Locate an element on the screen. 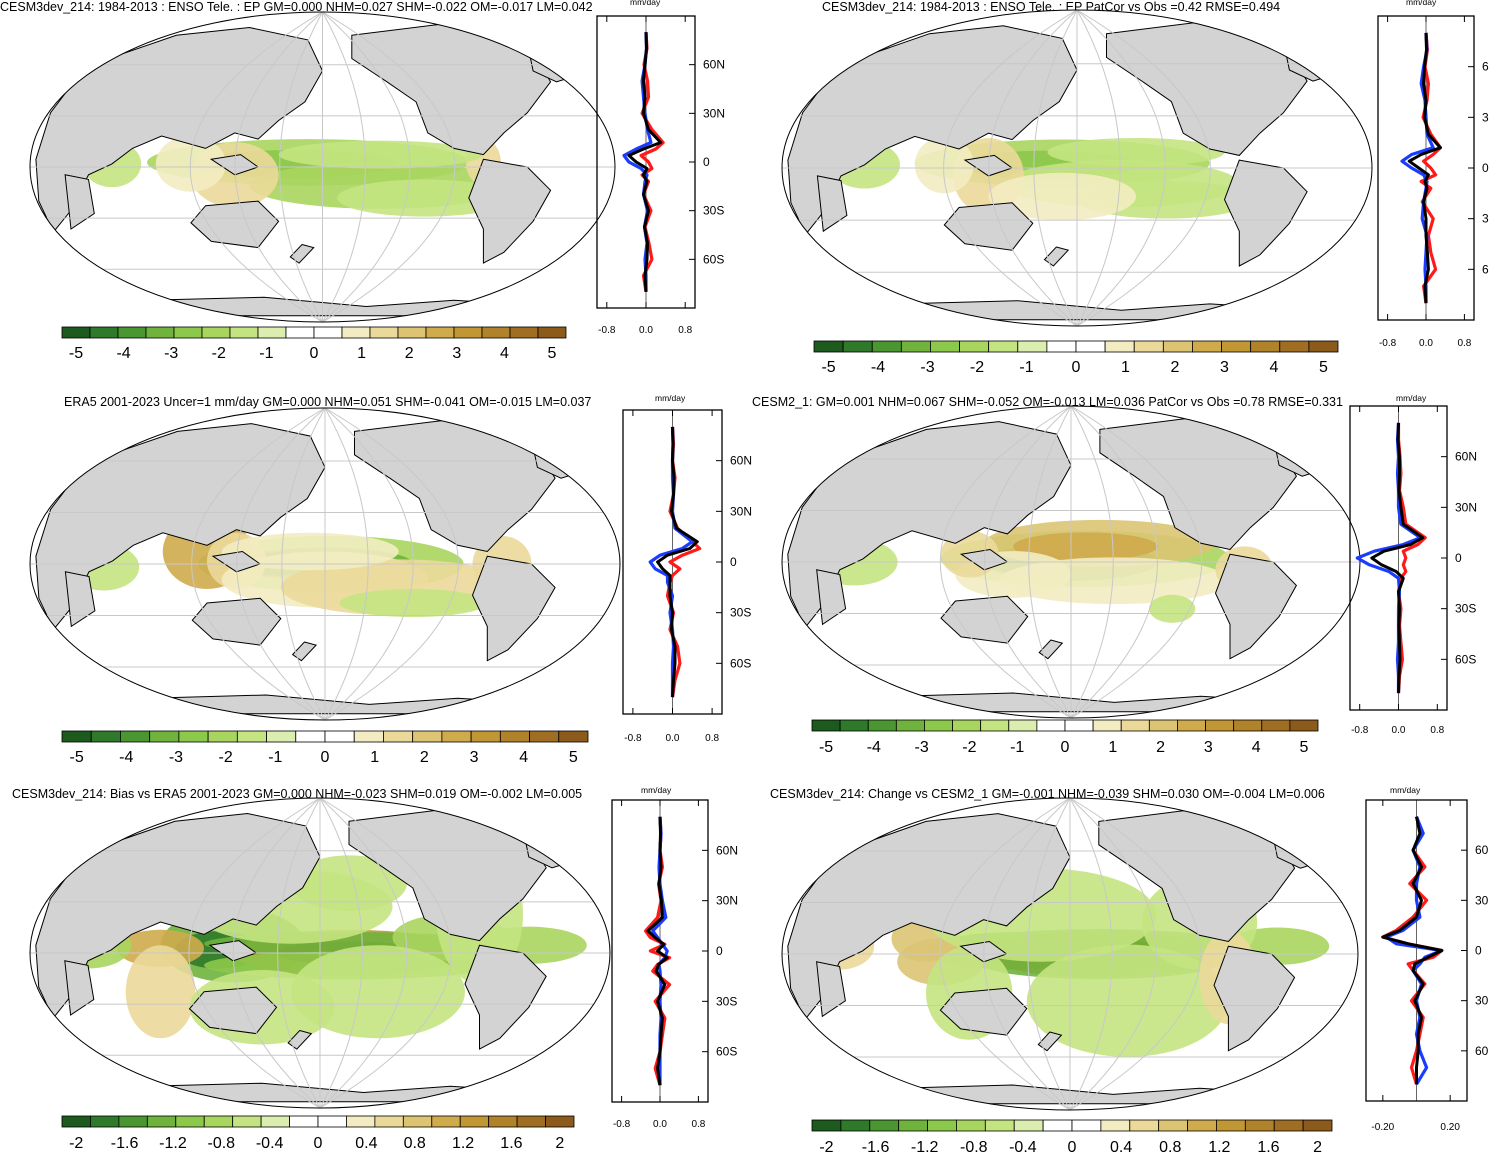  profile-series-red is located at coordinates (1430, 168).